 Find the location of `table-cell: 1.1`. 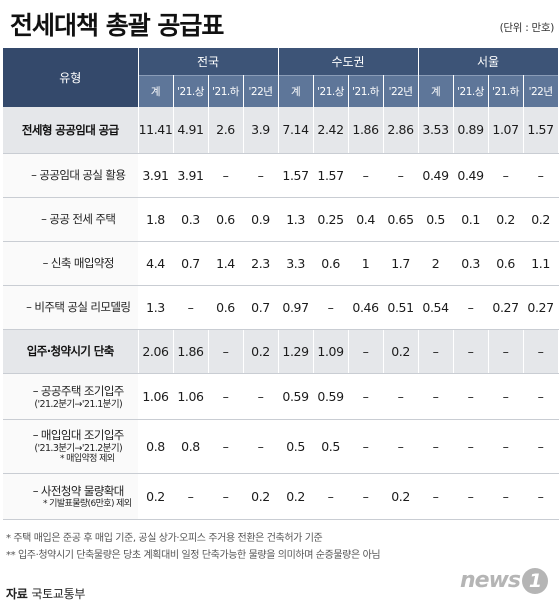

table-cell: 1.1 is located at coordinates (540, 263).